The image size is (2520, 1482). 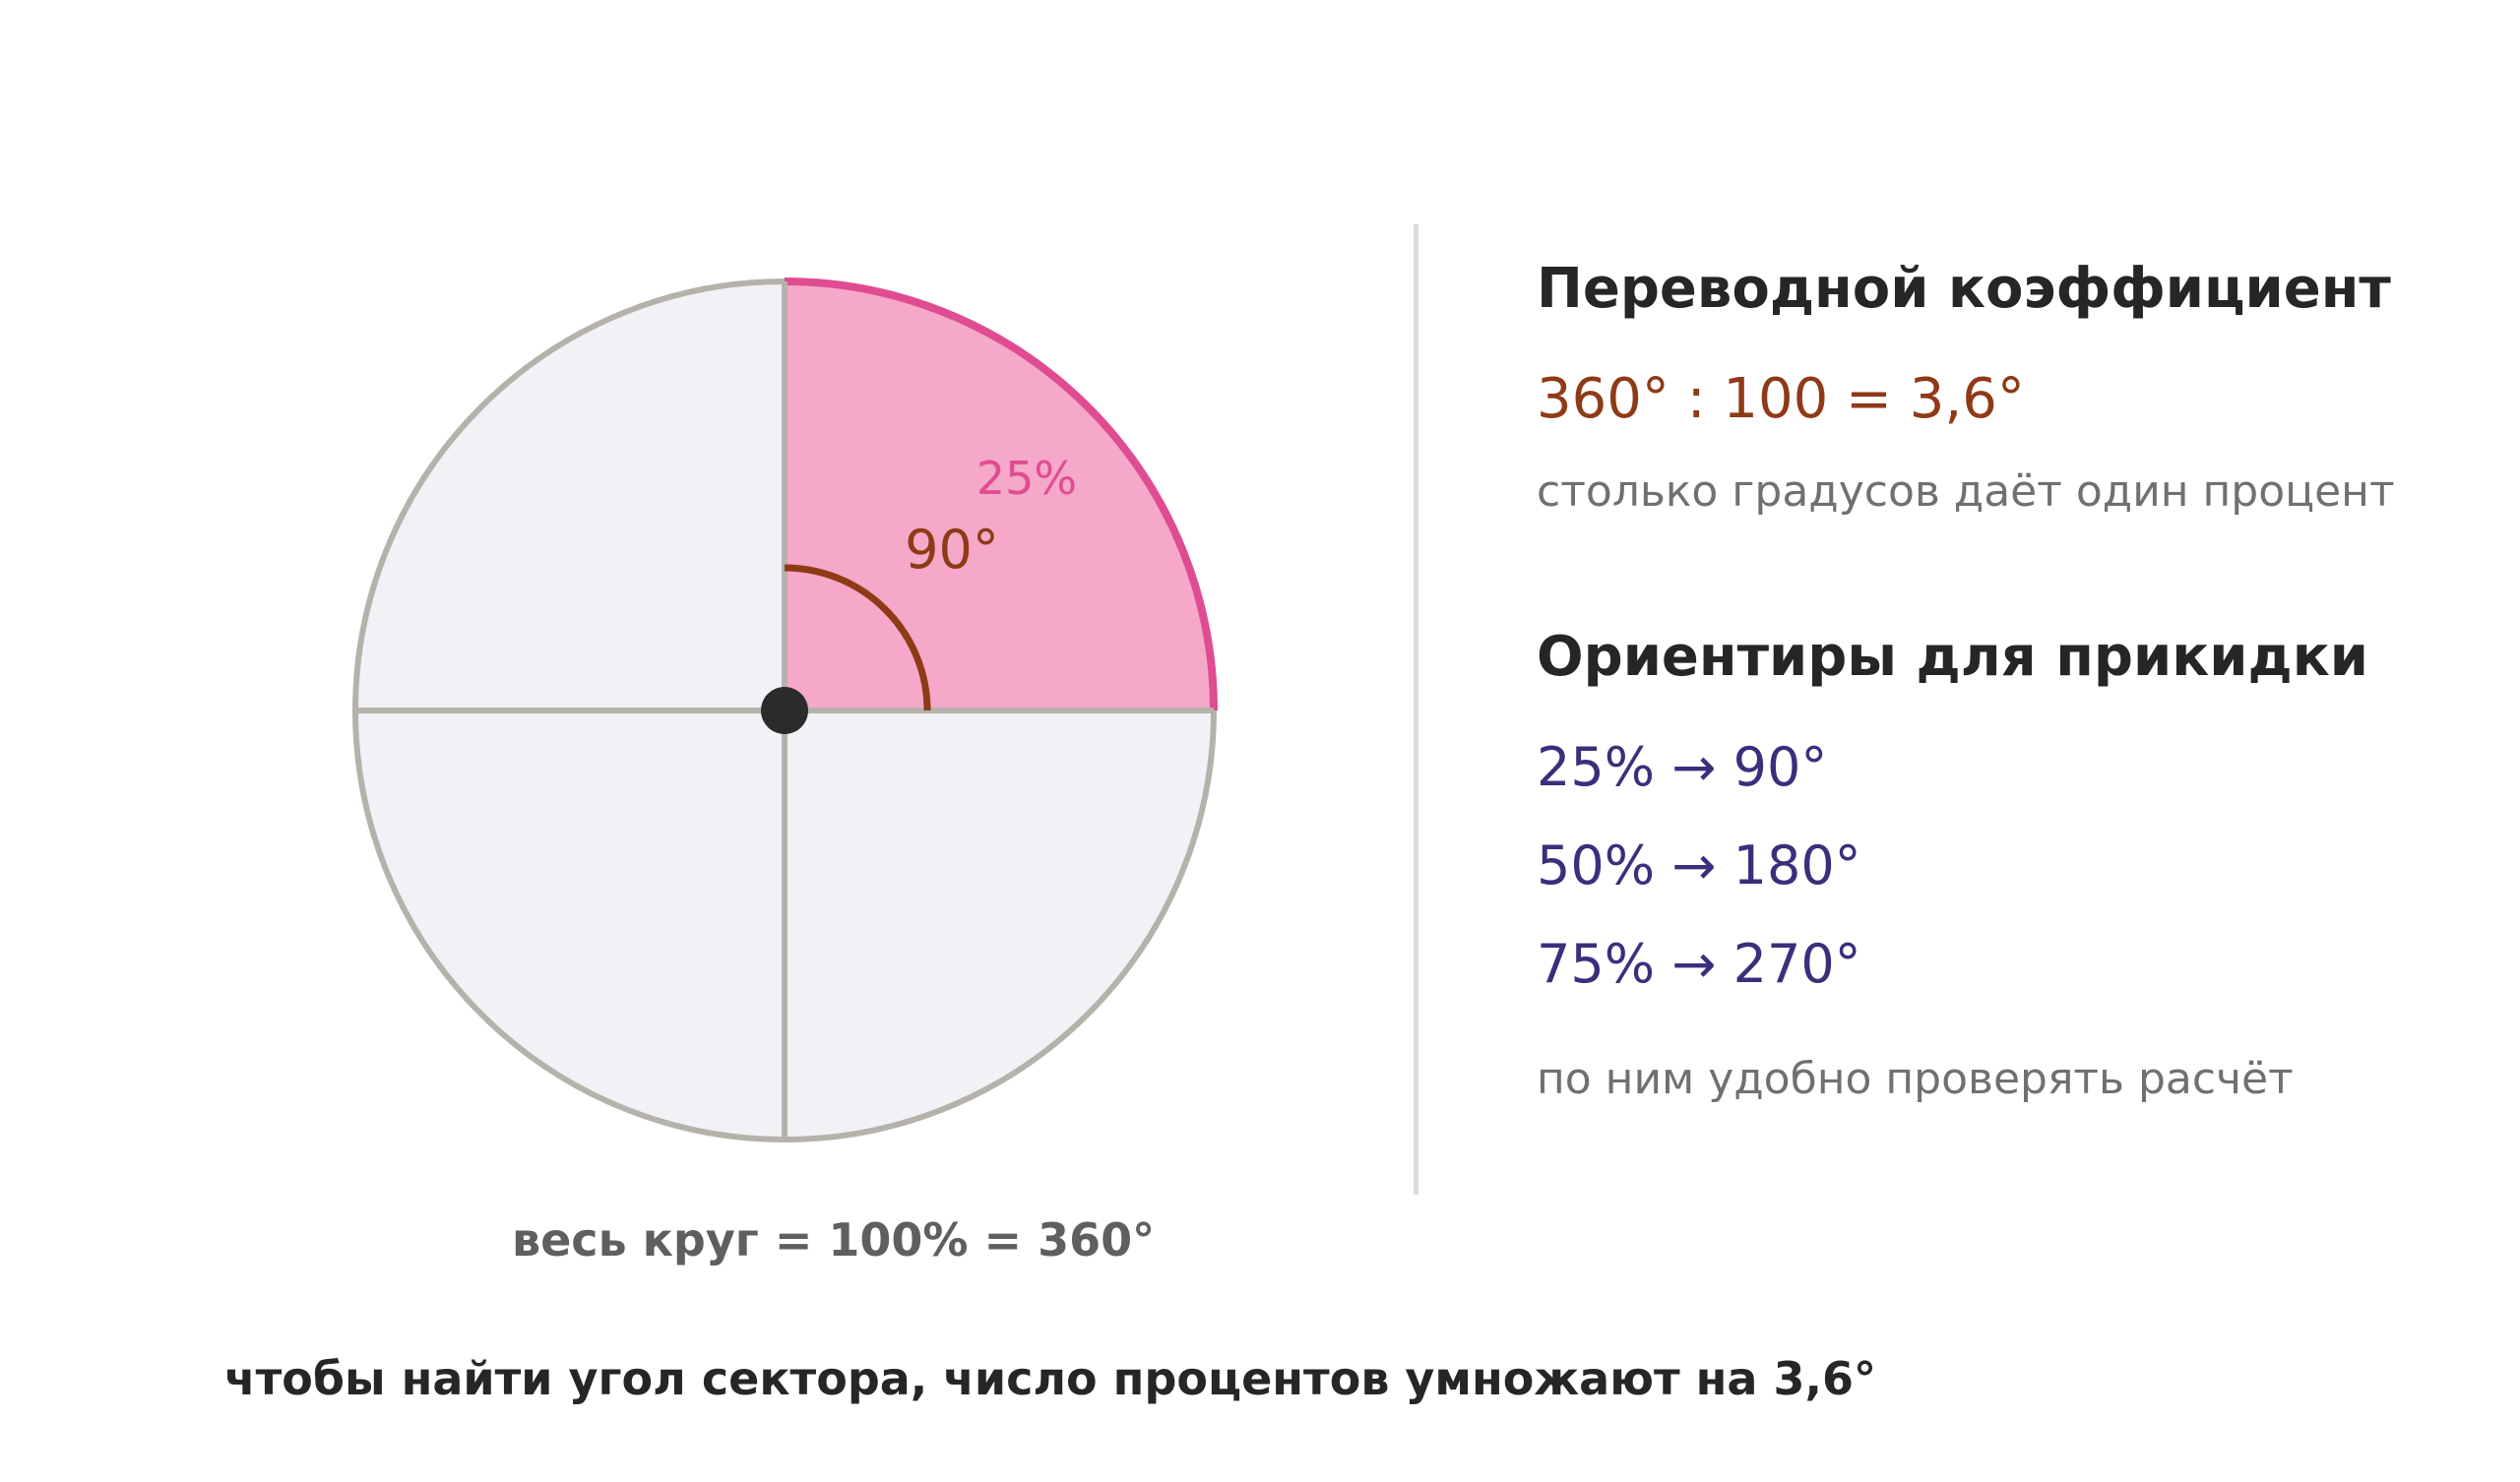 I want to click on divider, so click(x=1416, y=709).